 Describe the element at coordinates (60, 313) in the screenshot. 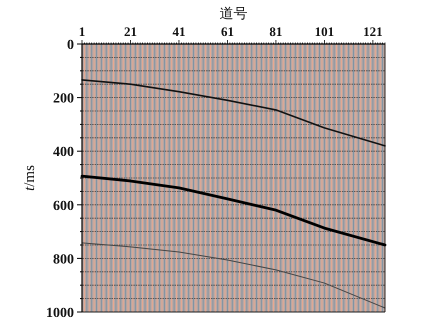

I see `y-tick-label: 1000` at that location.